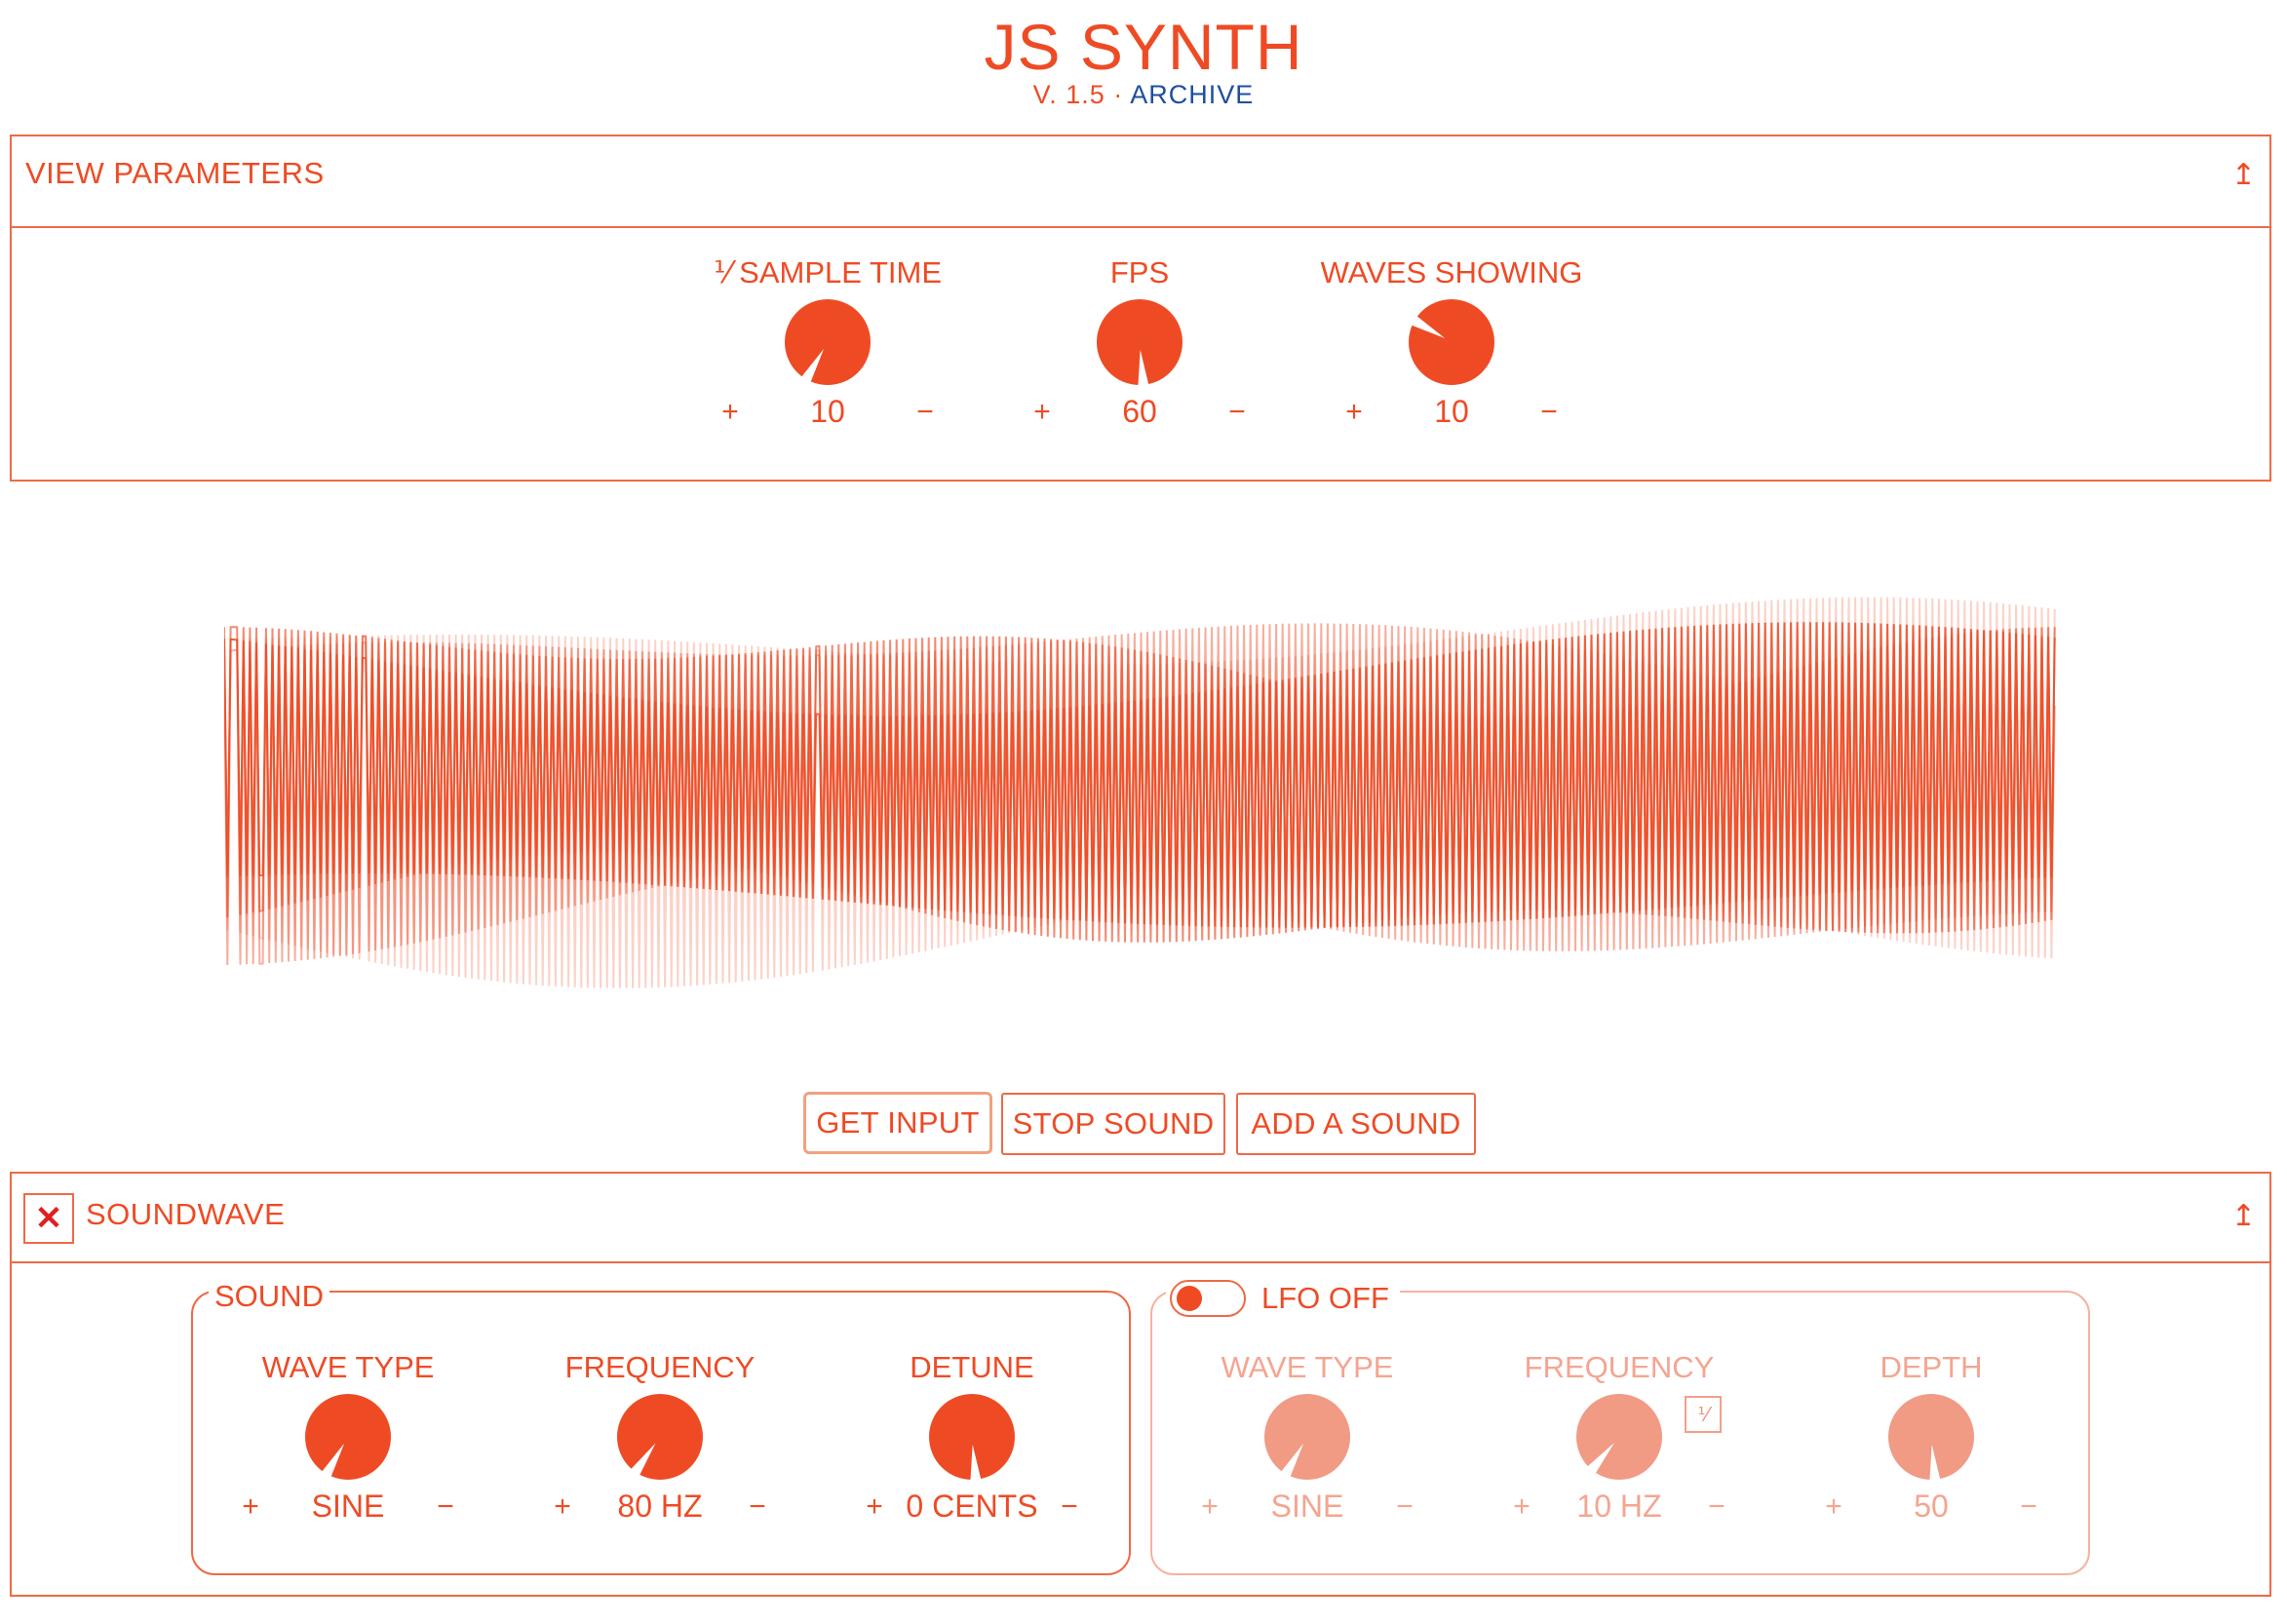 The width and height of the screenshot is (2287, 1624). I want to click on view-fps-minus-button: −, so click(1237, 412).